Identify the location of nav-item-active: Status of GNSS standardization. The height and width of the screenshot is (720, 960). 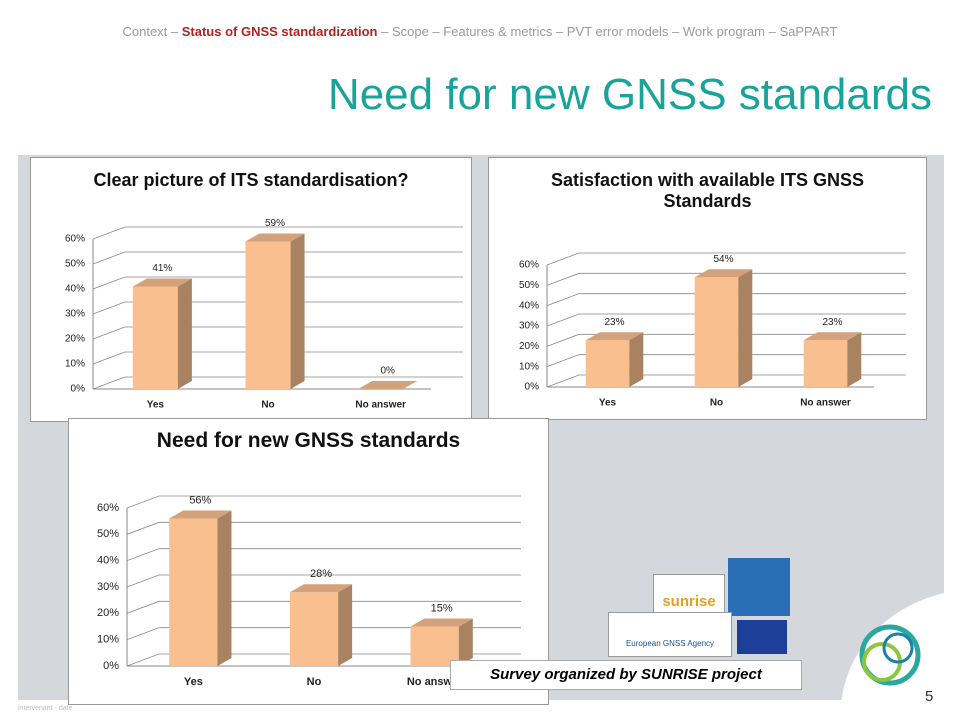
(279, 31).